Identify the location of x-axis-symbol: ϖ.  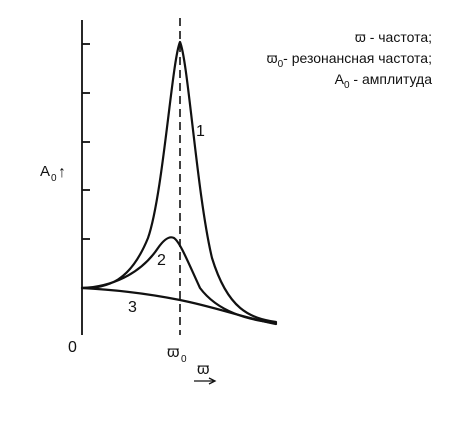
(203, 369).